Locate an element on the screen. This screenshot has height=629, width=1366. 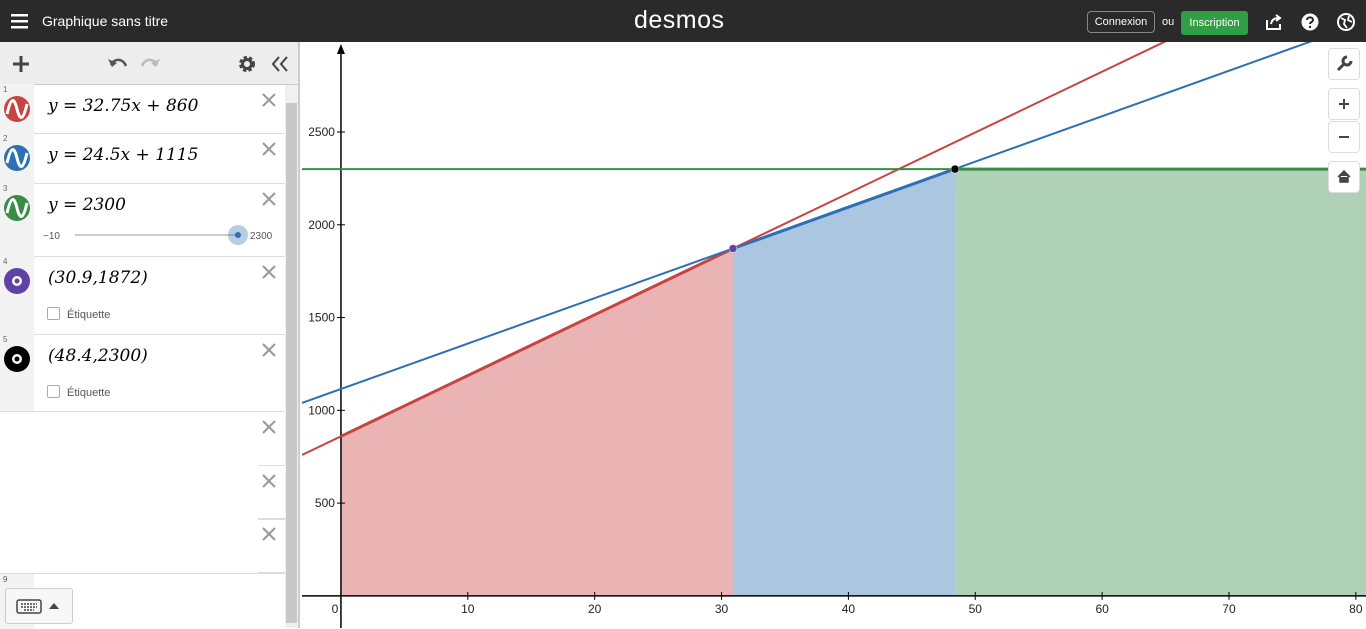
expression-text: y = 2300 is located at coordinates (87, 205).